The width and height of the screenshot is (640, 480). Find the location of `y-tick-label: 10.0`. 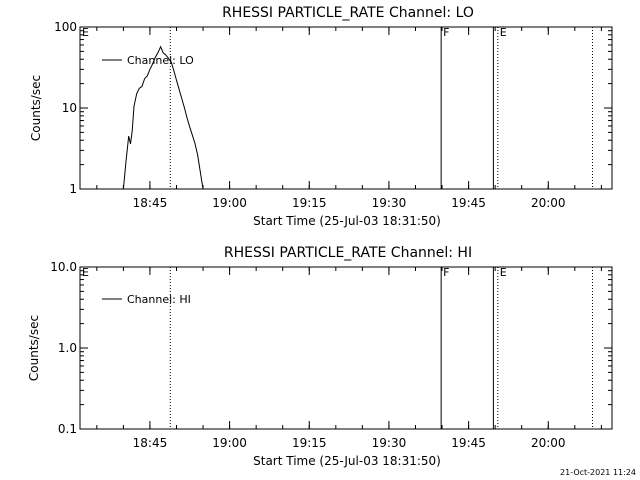

y-tick-label: 10.0 is located at coordinates (63, 267).